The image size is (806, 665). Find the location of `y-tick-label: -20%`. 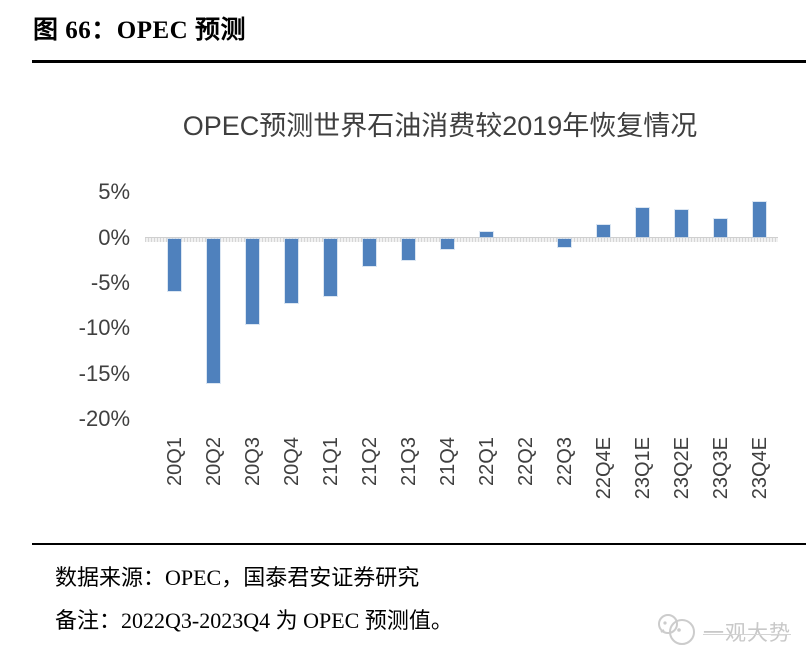

y-tick-label: -20% is located at coordinates (104, 419).